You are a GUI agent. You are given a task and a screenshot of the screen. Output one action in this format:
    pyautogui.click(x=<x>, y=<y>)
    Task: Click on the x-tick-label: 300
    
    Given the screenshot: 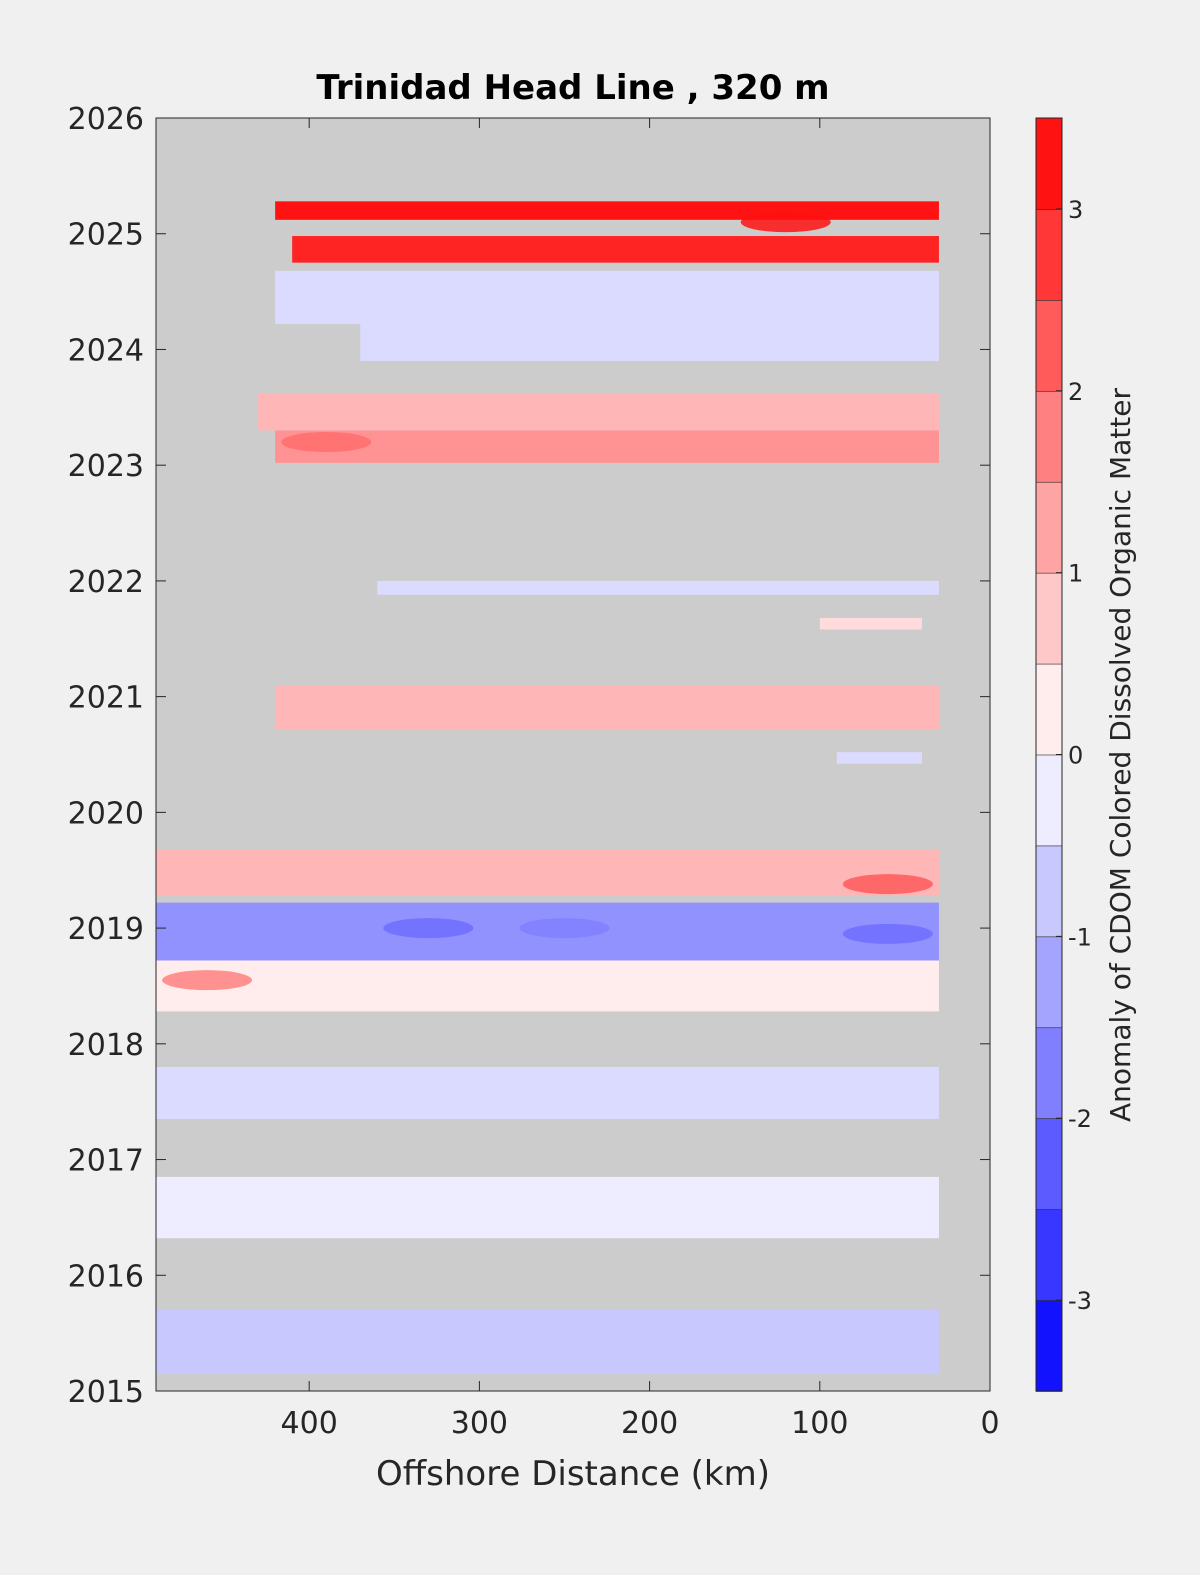 What is the action you would take?
    pyautogui.click(x=479, y=1423)
    